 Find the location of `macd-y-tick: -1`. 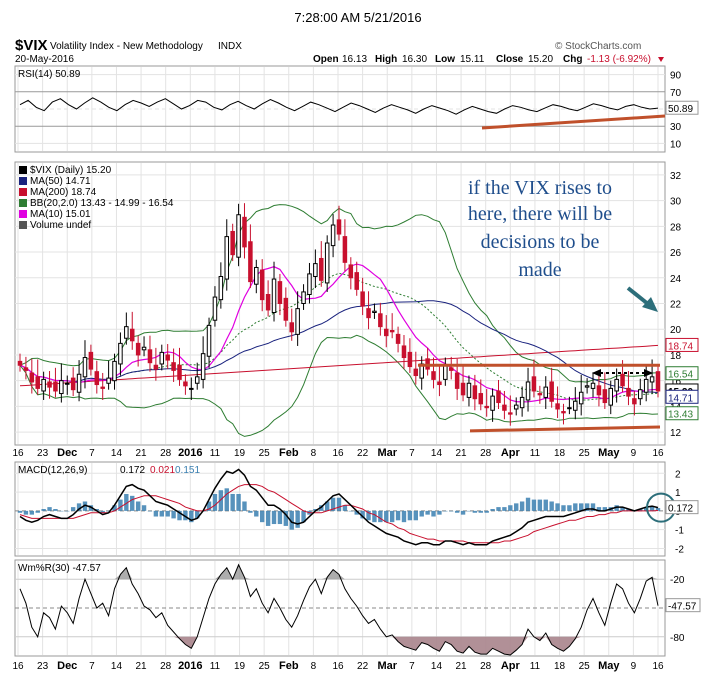

macd-y-tick: -1 is located at coordinates (679, 531).